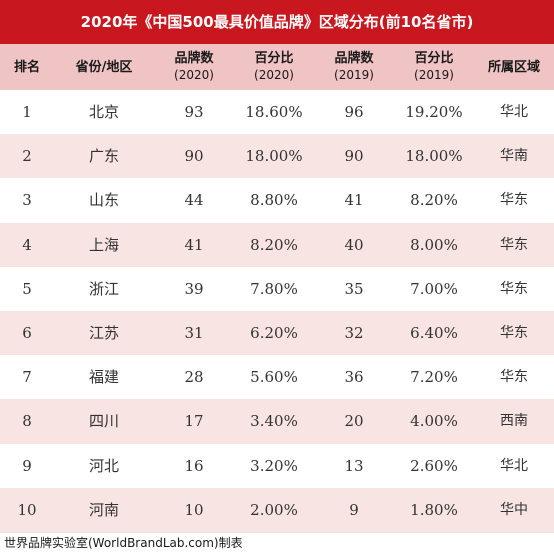 The image size is (554, 554). What do you see at coordinates (434, 333) in the screenshot?
I see `cell-pct-2019: 6.40%` at bounding box center [434, 333].